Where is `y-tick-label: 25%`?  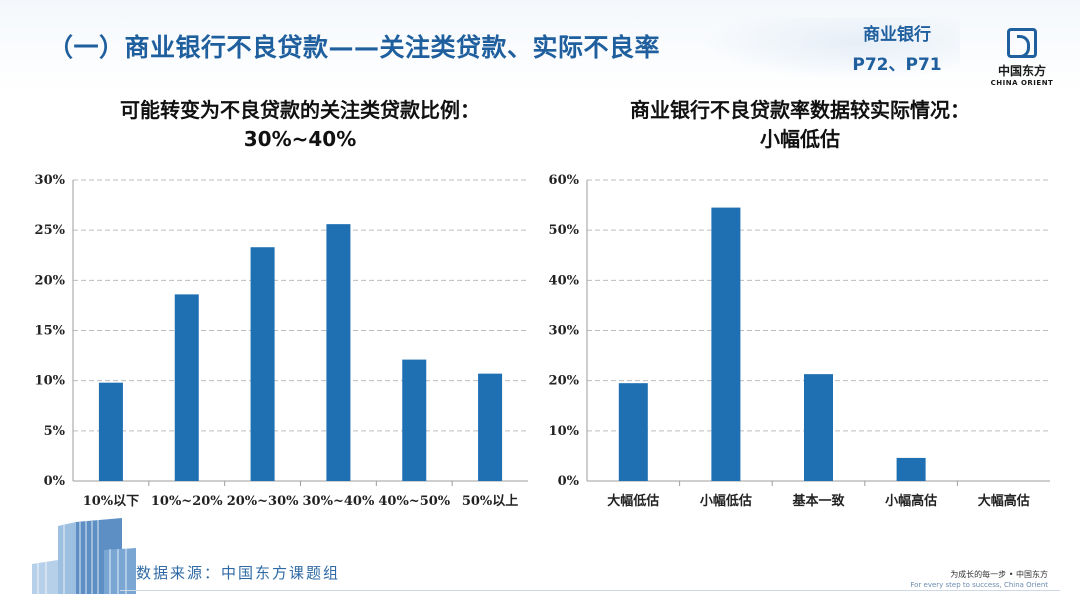 y-tick-label: 25% is located at coordinates (50, 230).